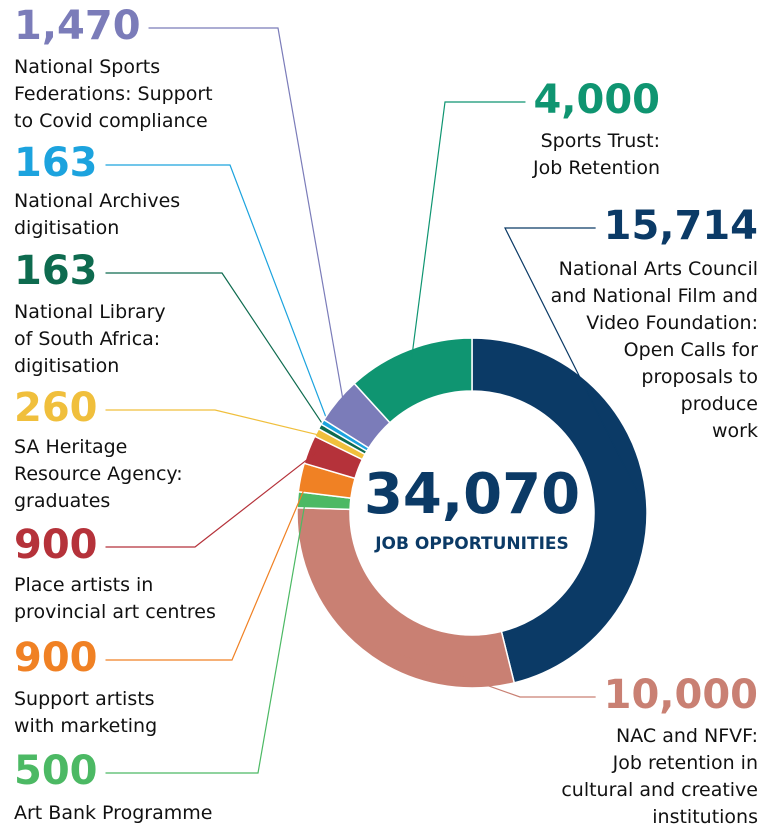  I want to click on category-label: Place artists in provincial art centres, so click(115, 598).